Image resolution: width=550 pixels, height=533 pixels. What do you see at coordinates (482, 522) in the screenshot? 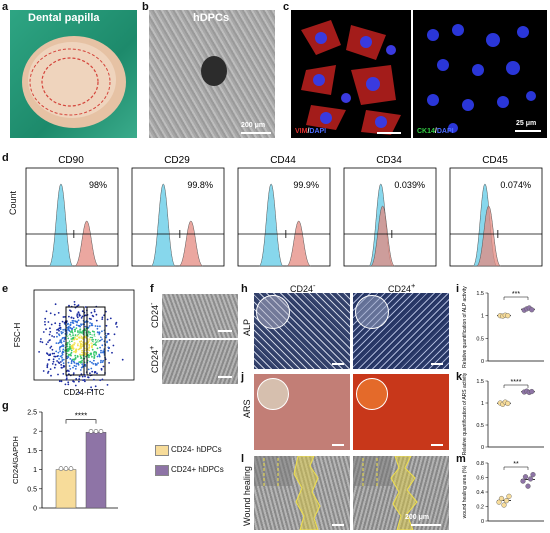
I see `y-tick-label: 0` at bounding box center [482, 522].